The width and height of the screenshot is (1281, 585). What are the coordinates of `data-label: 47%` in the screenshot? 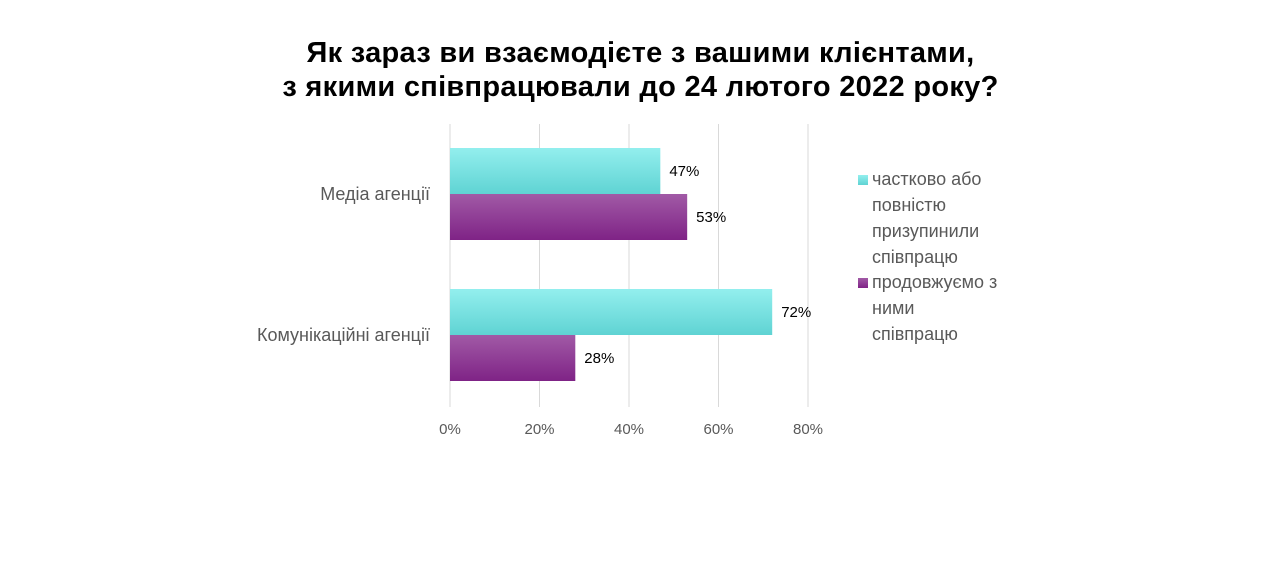 It's located at (684, 171).